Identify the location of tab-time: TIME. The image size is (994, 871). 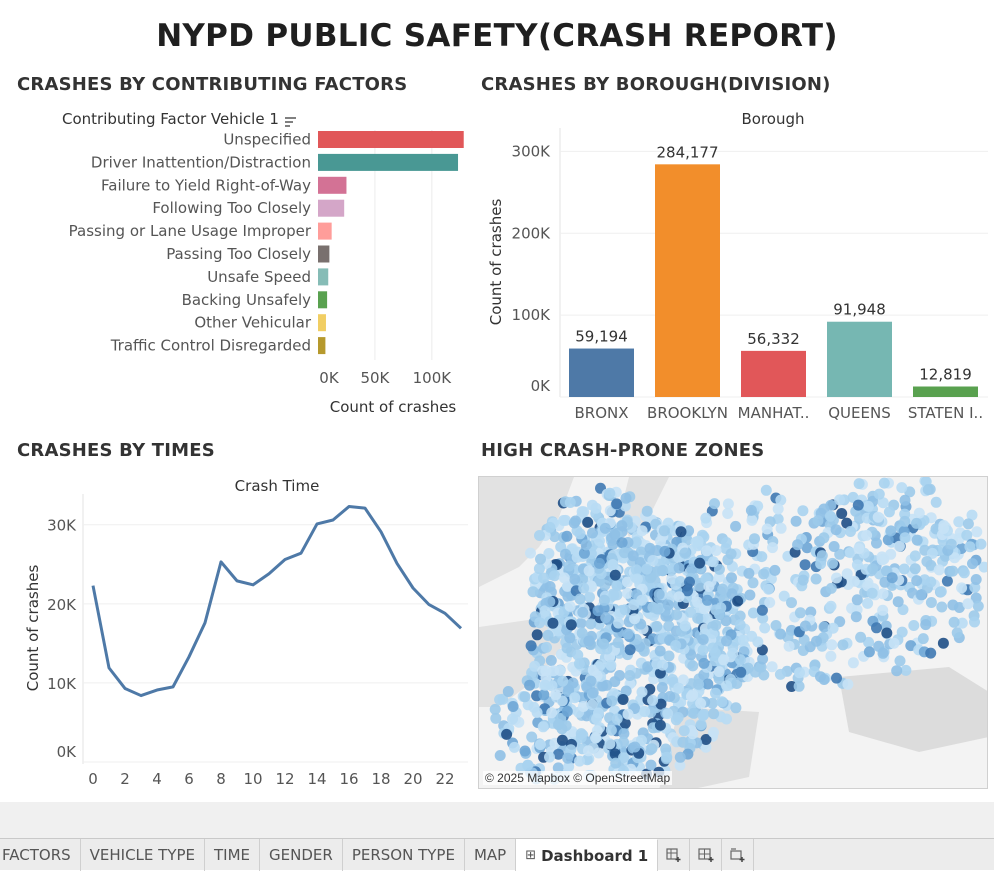
(233, 855).